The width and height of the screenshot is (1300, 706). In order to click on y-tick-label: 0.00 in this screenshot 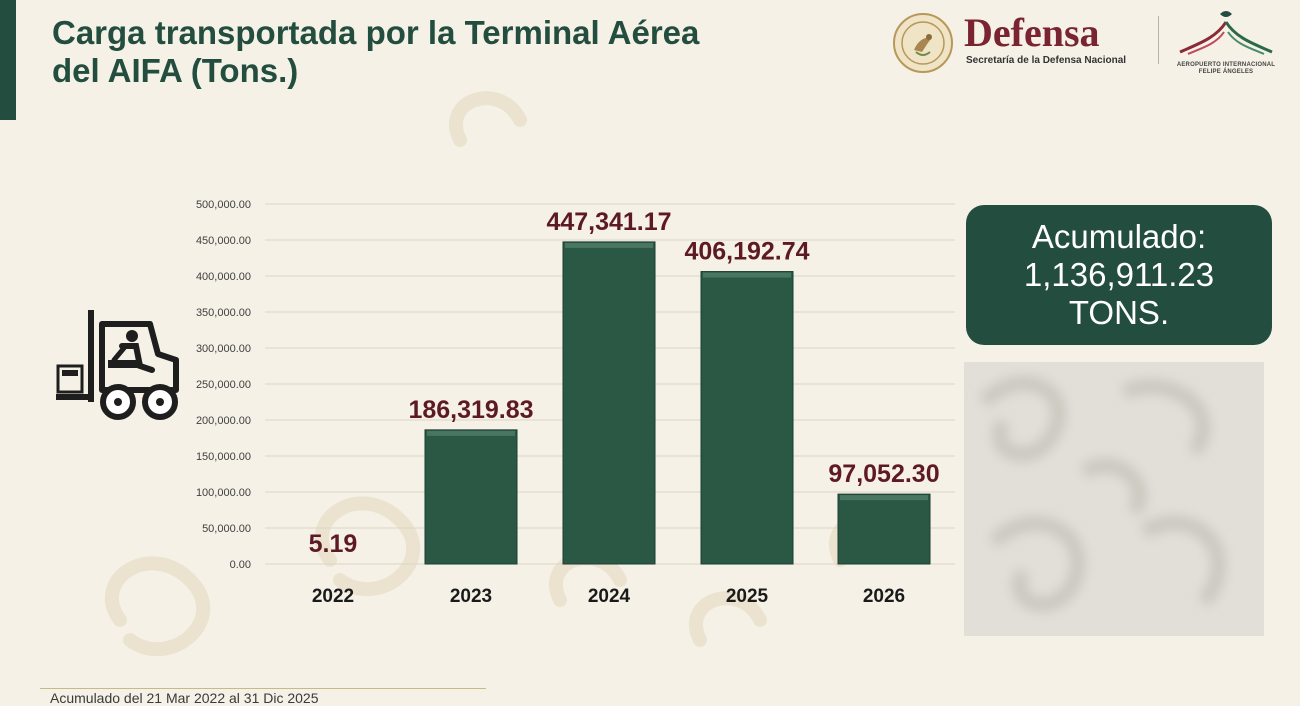, I will do `click(240, 565)`.